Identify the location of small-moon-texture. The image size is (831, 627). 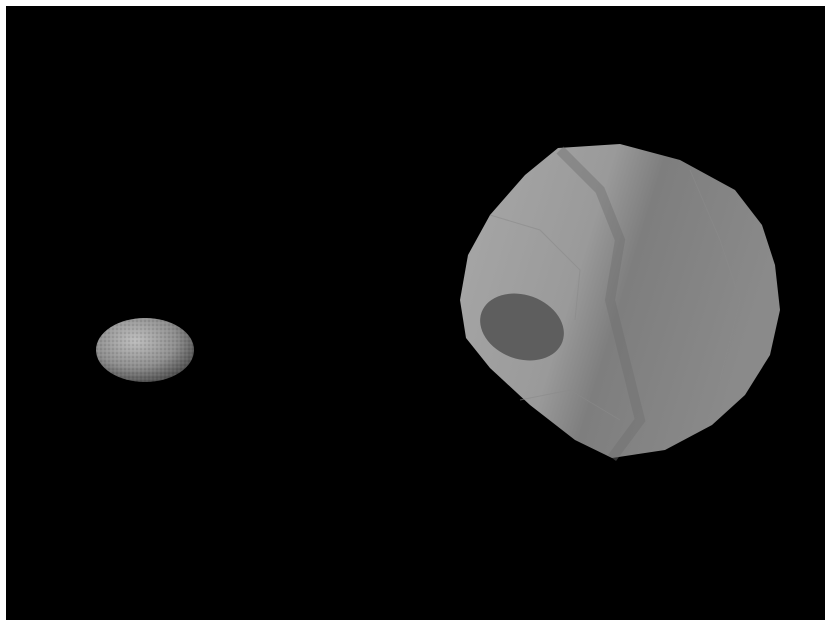
(145, 350).